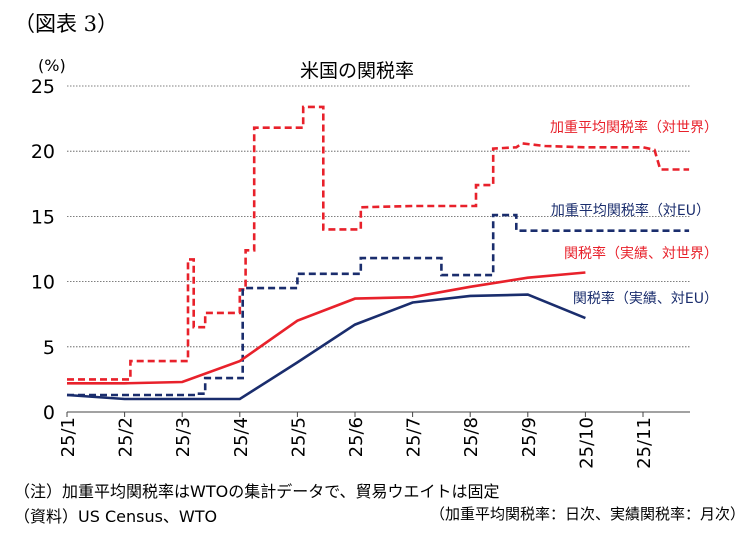 The height and width of the screenshot is (544, 752). I want to click on y-tick-label: 20, so click(43, 152).